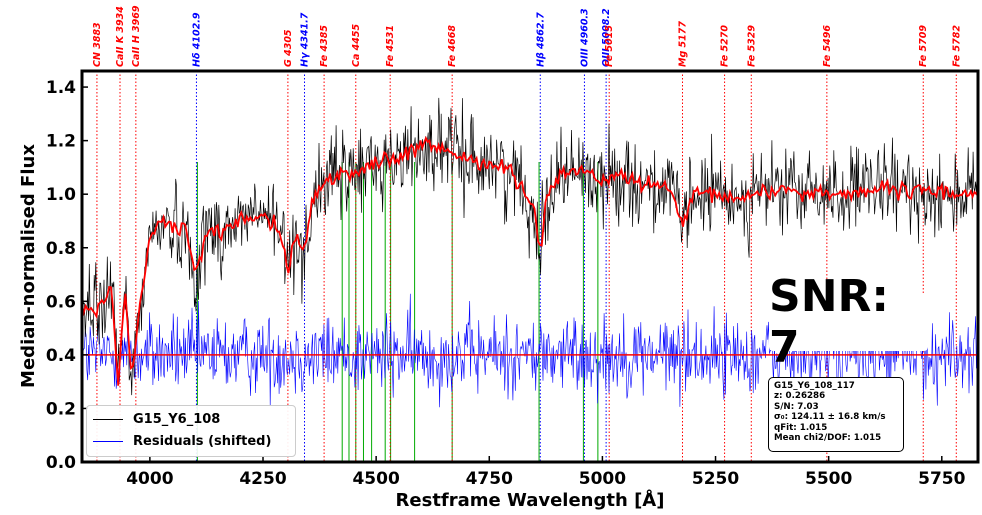 This screenshot has width=982, height=515. I want to click on y-tick-label: 0.4, so click(61, 356).